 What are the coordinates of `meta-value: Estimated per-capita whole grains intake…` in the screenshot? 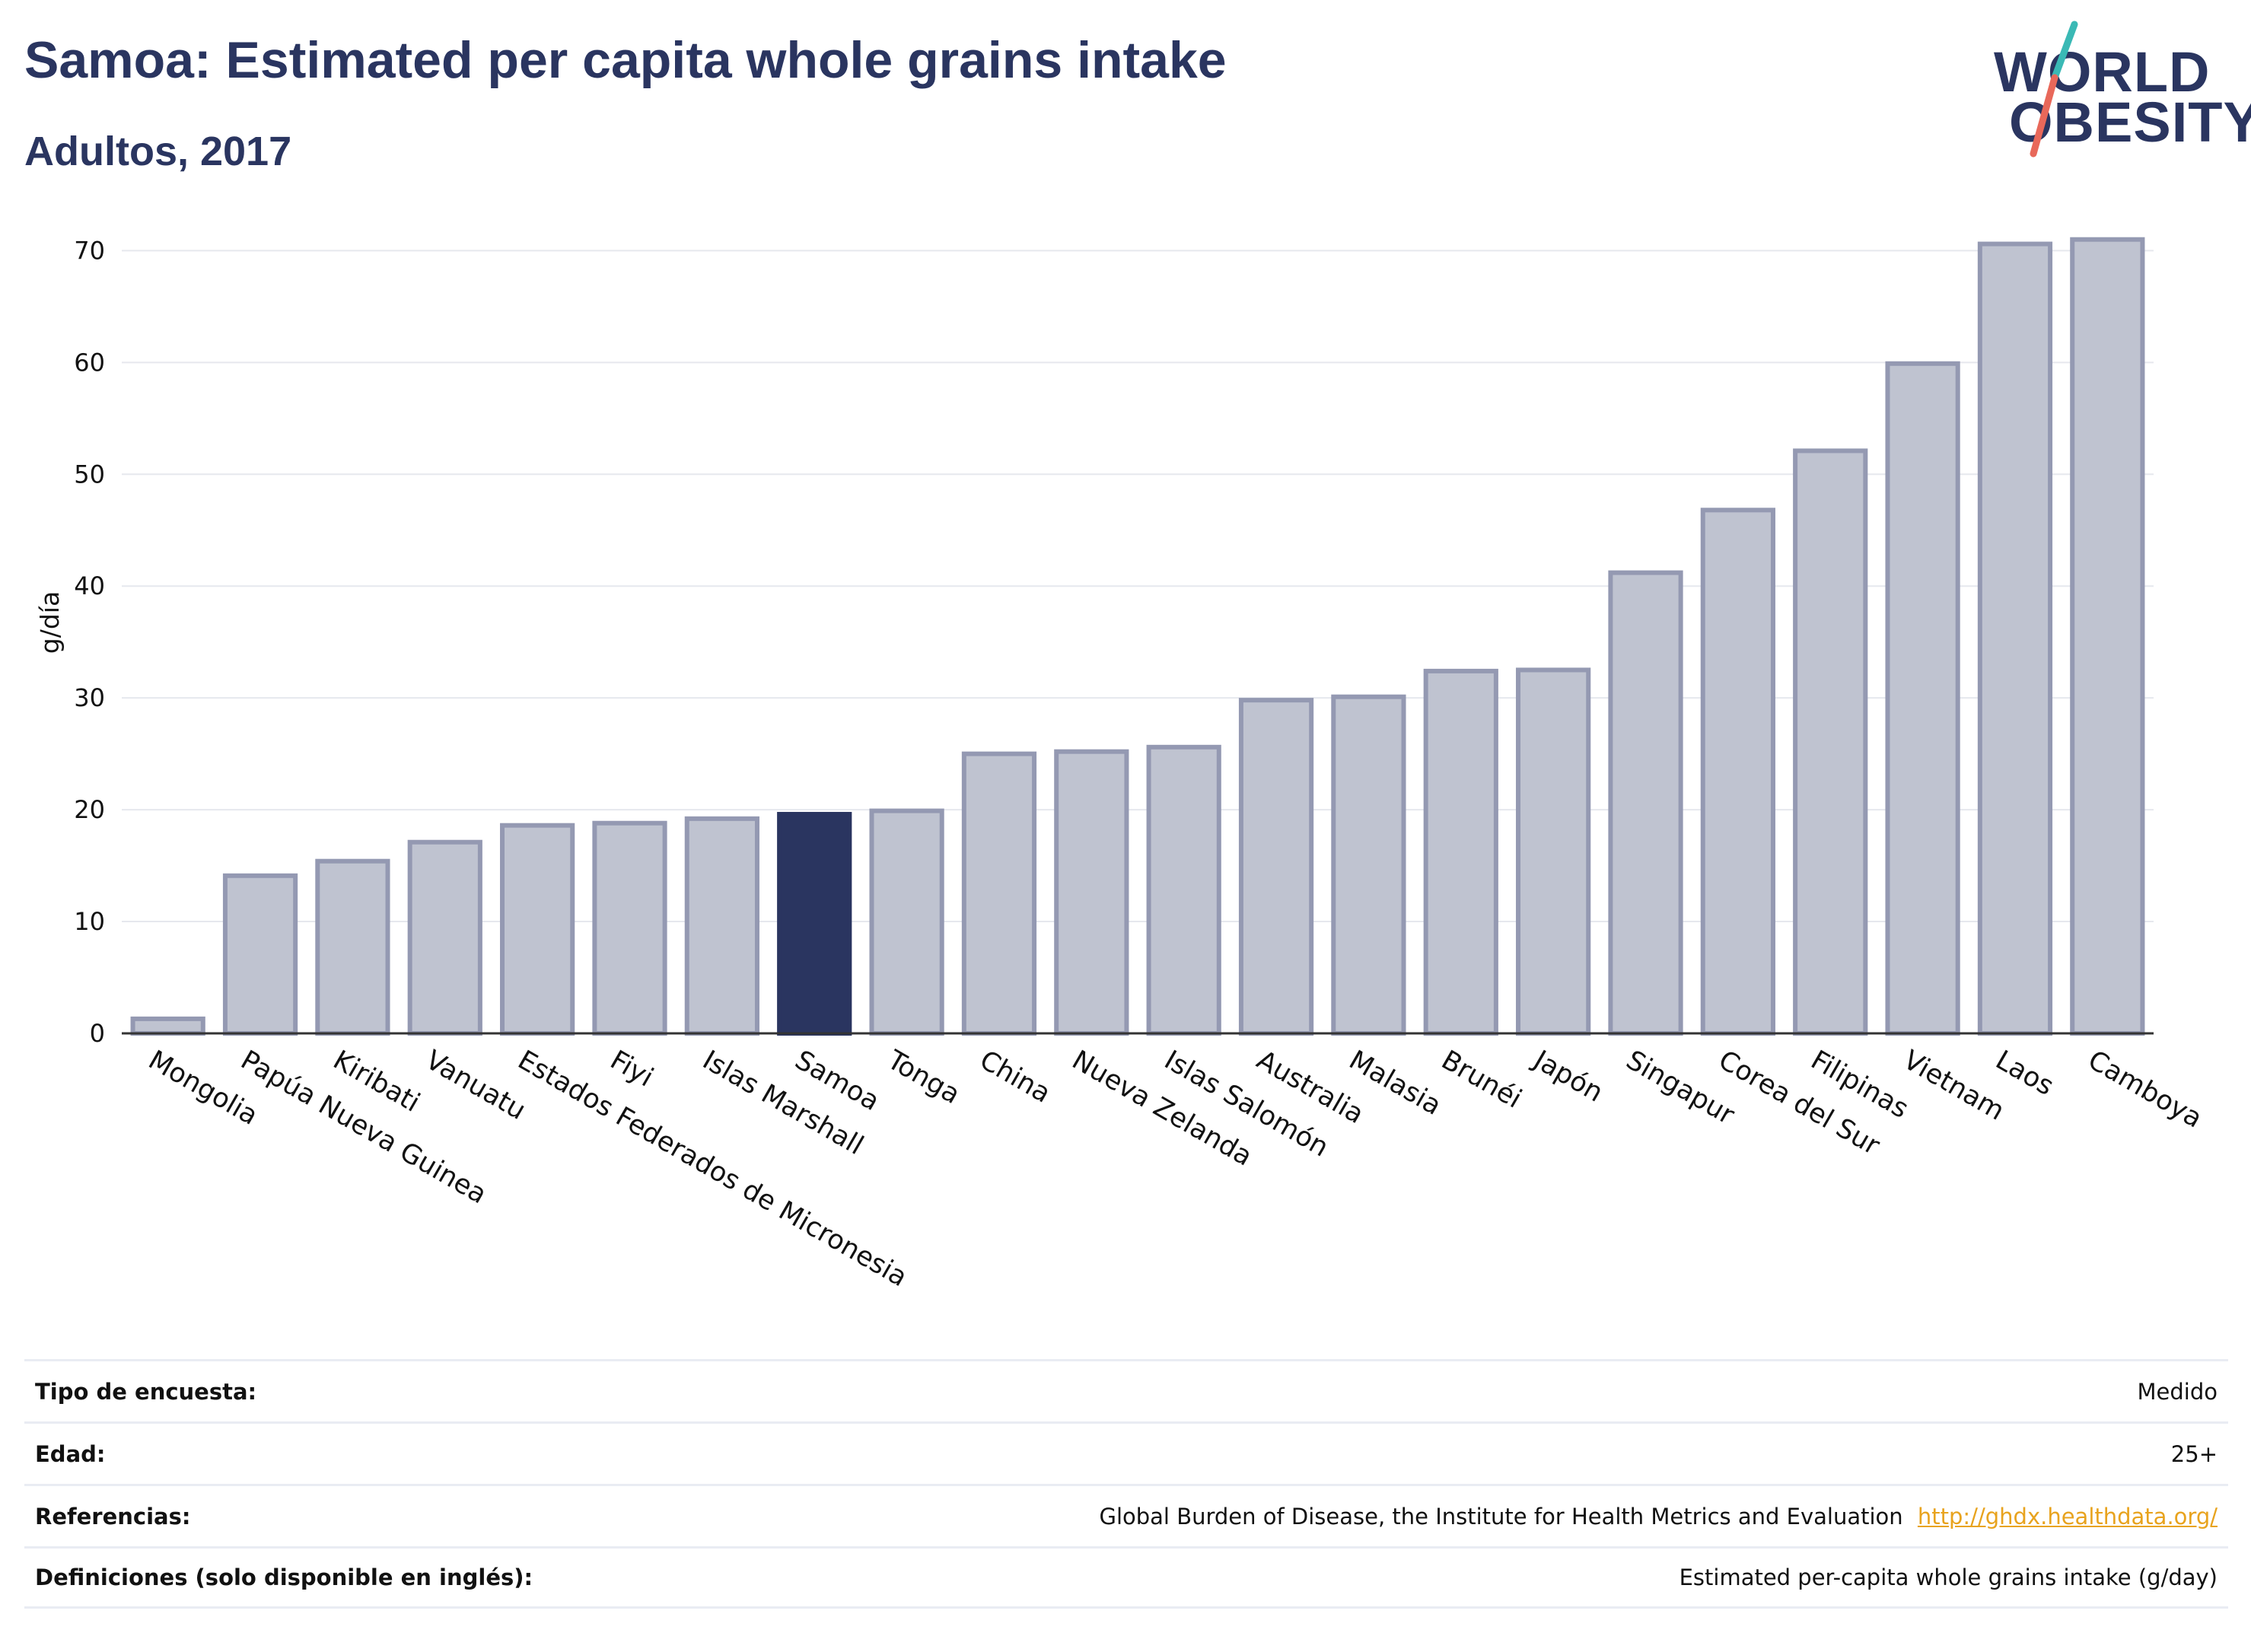 It's located at (1948, 1577).